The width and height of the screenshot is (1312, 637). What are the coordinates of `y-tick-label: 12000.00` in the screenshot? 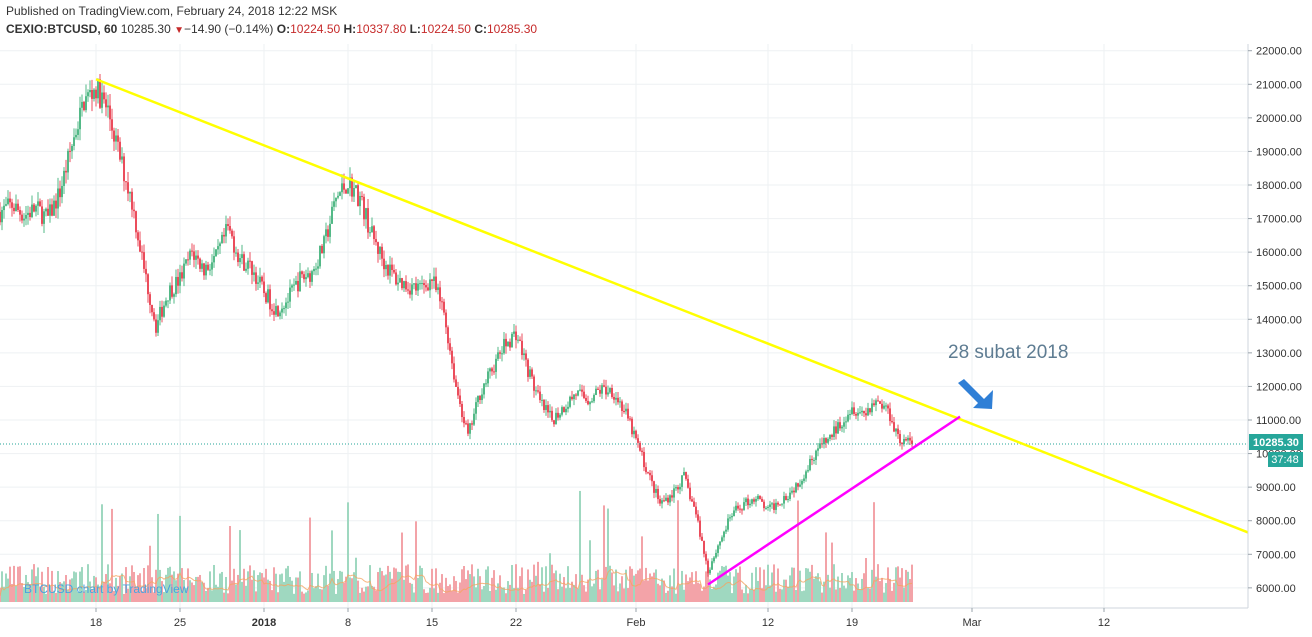 It's located at (1279, 387).